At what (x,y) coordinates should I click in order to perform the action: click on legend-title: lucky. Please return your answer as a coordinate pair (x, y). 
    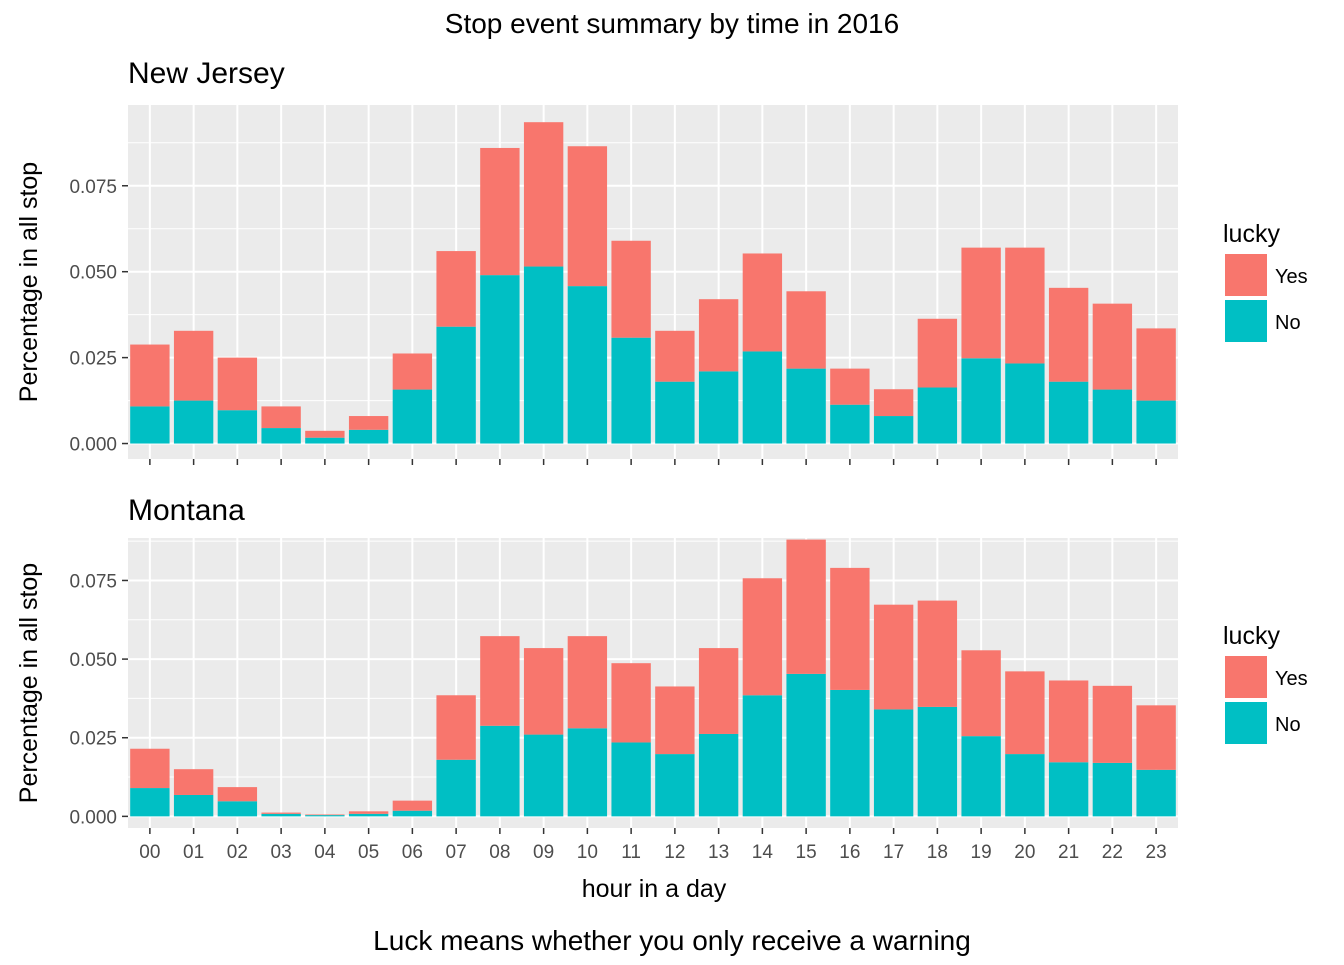
    Looking at the image, I should click on (1251, 234).